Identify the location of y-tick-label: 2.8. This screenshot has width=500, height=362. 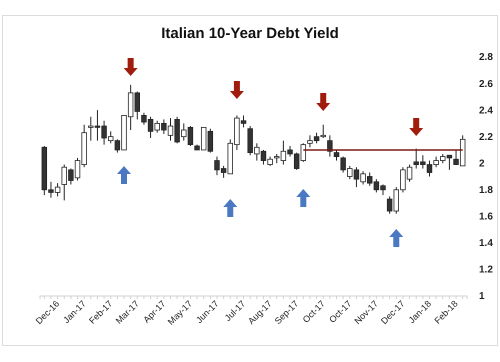
(486, 58).